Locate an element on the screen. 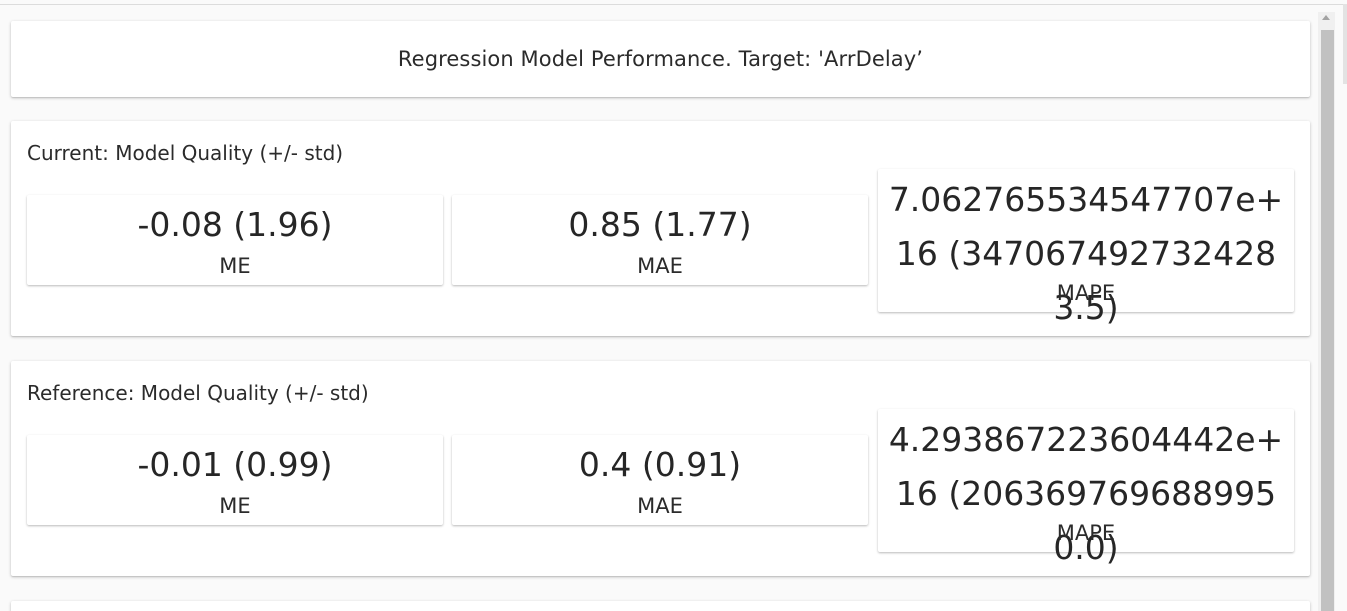  metric-card-me: -0.08 (1.96) ME is located at coordinates (235, 240).